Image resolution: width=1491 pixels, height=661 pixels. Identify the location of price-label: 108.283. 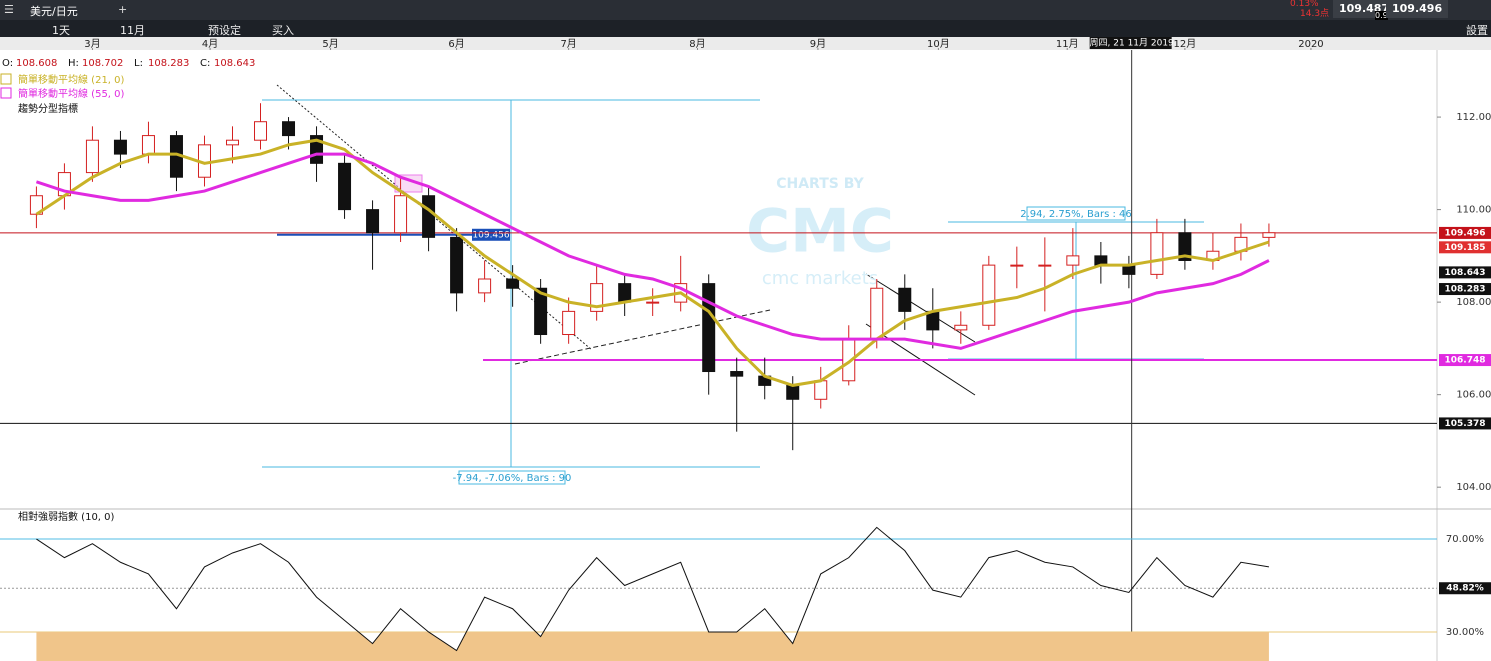
(1465, 290).